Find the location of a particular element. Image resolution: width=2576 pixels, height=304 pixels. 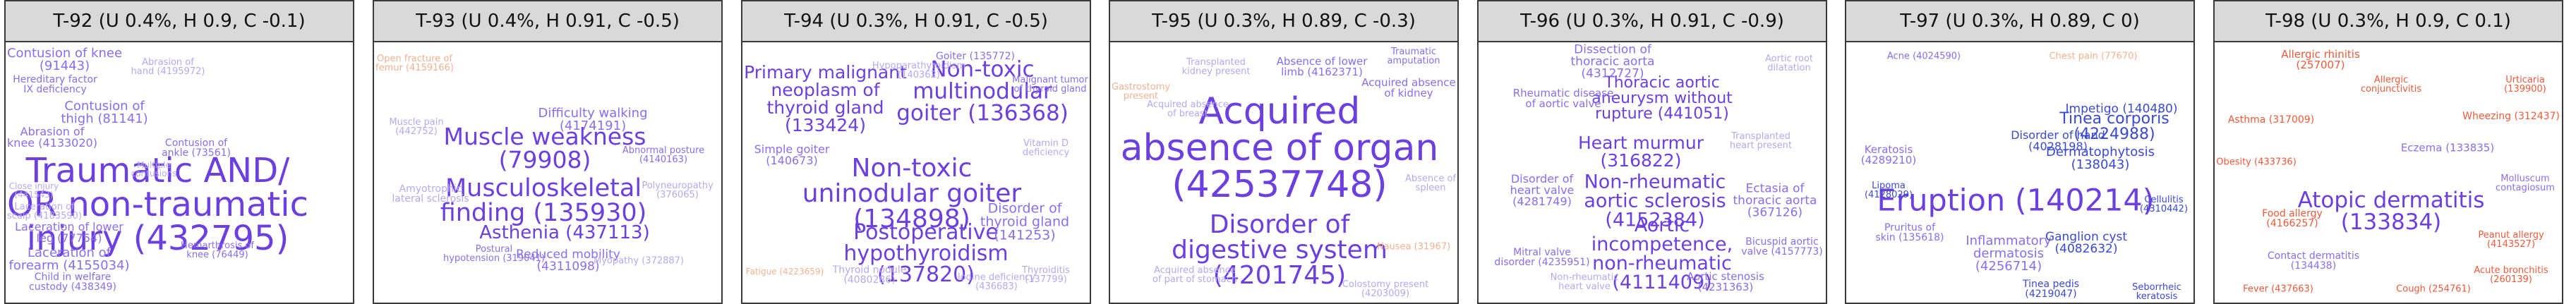

cloud-term: Aortic stenosis (4231363) is located at coordinates (1725, 281).